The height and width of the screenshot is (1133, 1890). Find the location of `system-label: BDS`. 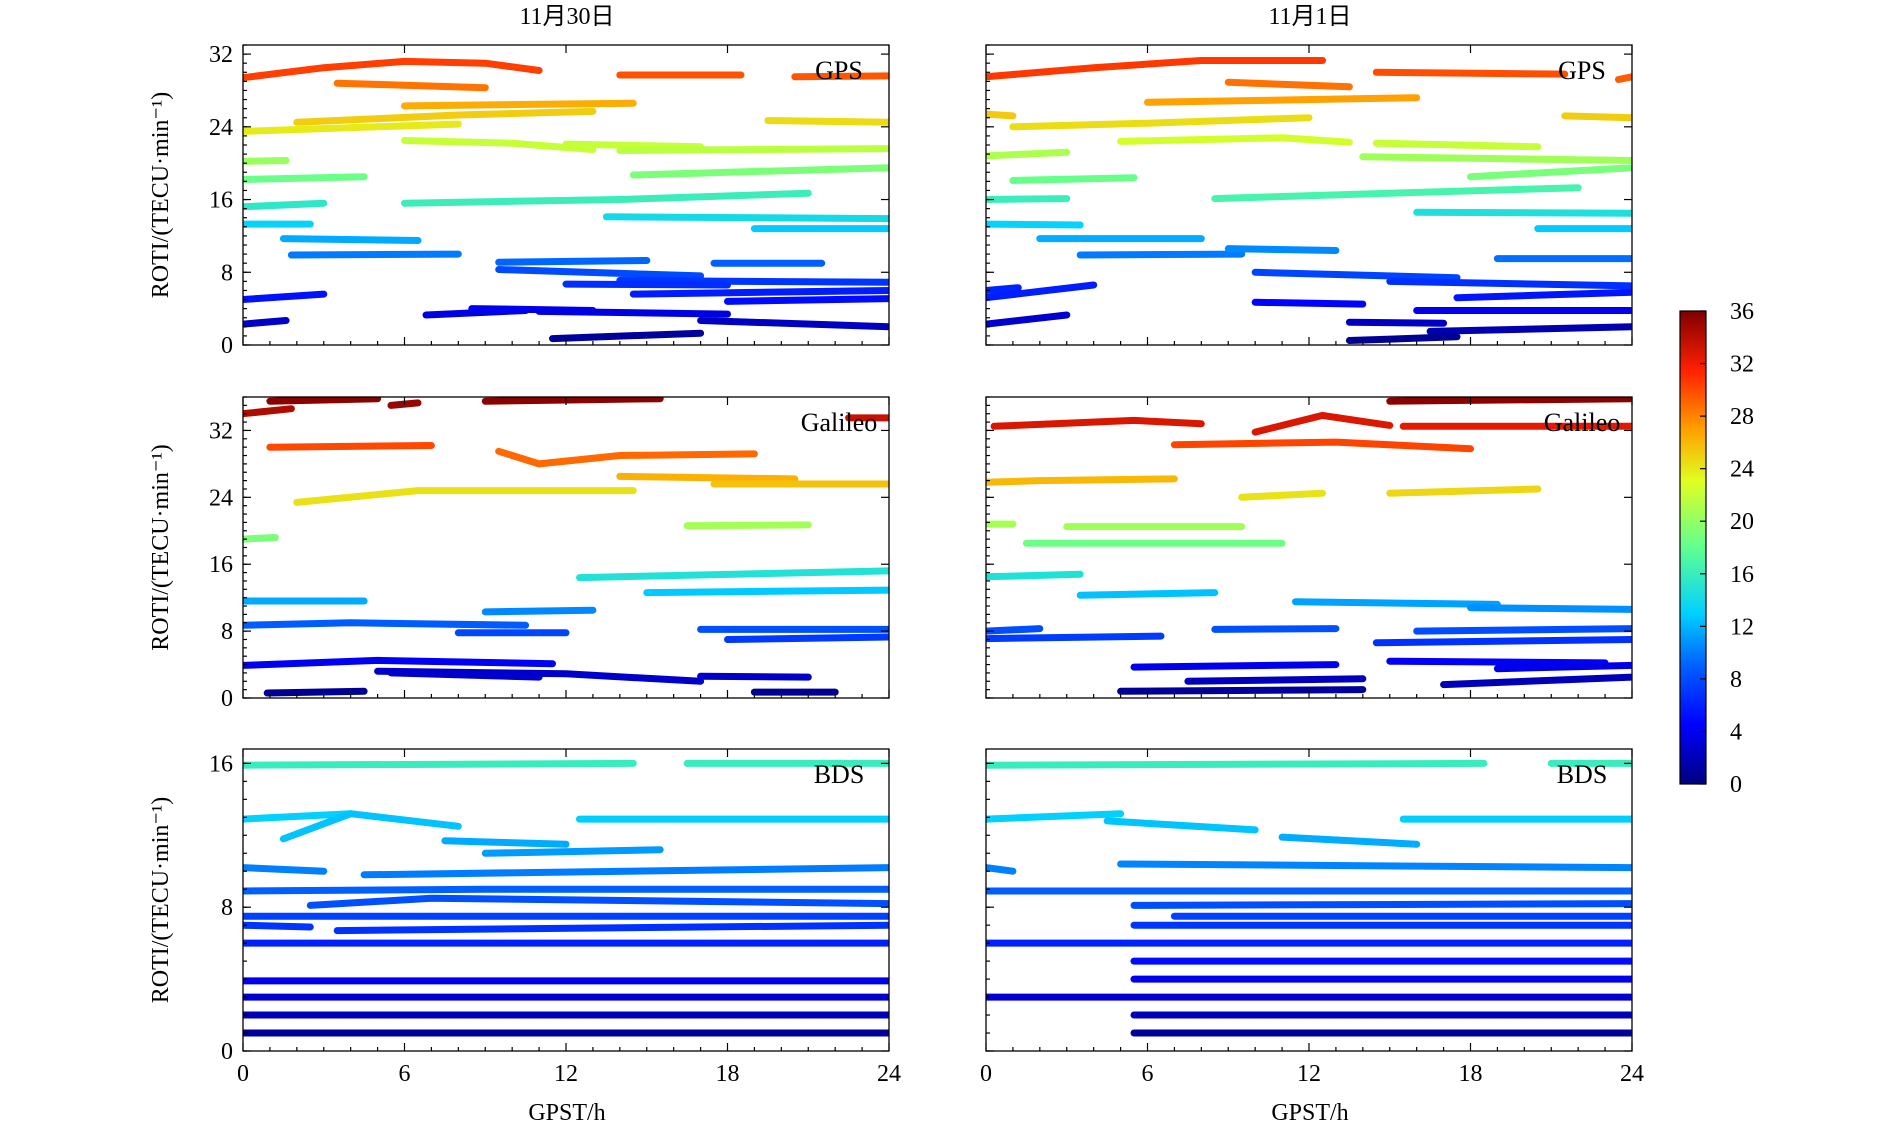

system-label: BDS is located at coordinates (839, 774).